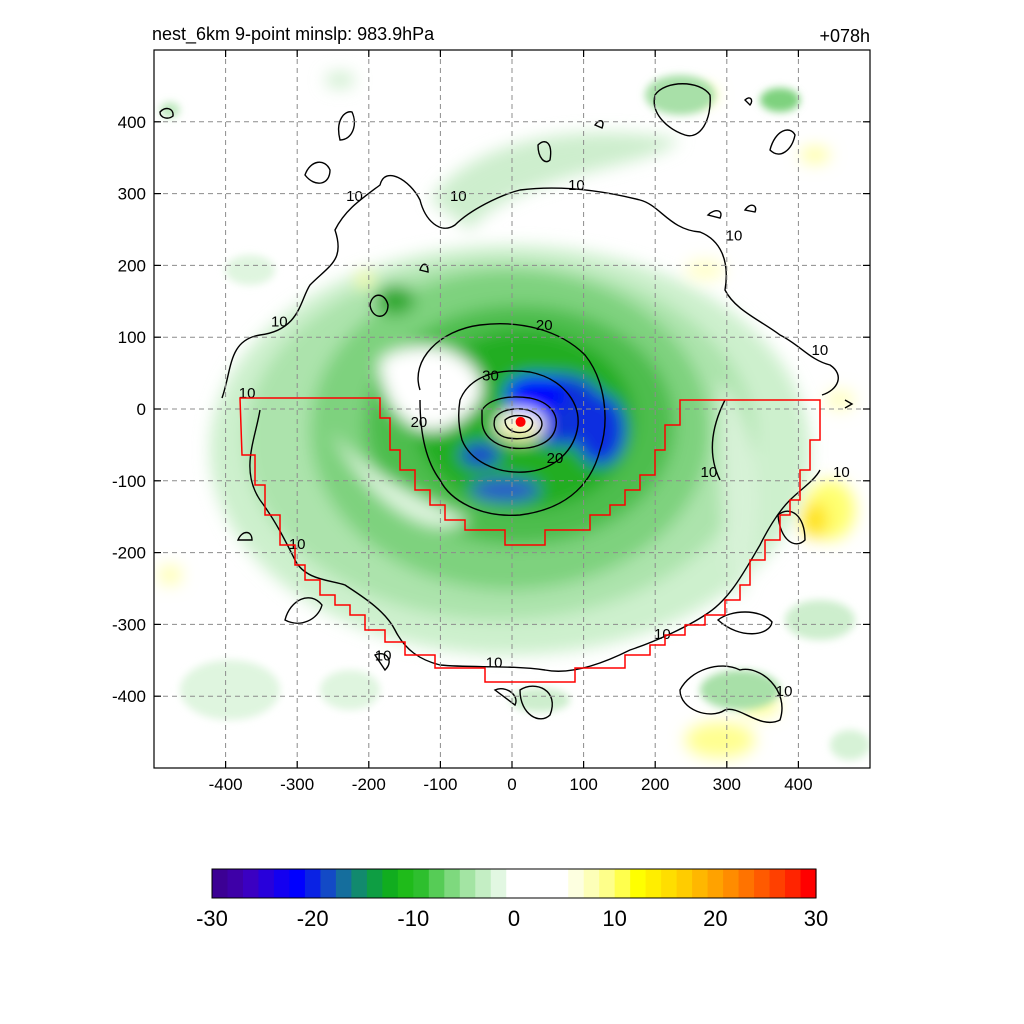 This screenshot has height=1024, width=1024. I want to click on colorbar-tick-label: -20, so click(313, 918).